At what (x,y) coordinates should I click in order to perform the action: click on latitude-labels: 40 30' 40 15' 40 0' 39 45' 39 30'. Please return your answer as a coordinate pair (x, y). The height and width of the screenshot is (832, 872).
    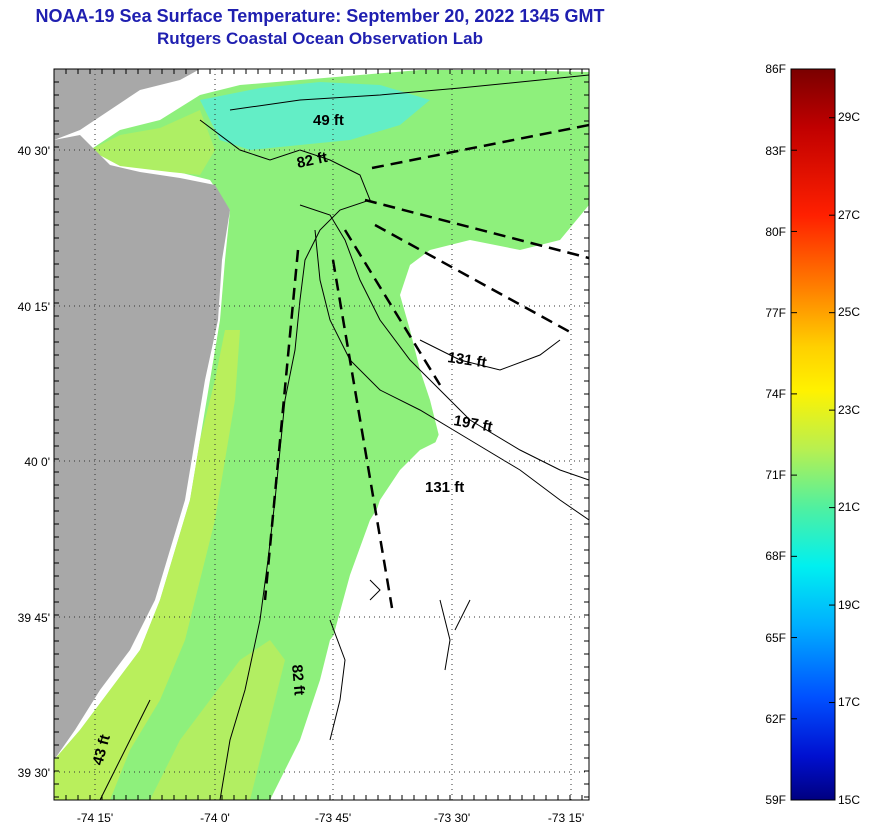
    Looking at the image, I should click on (34, 462).